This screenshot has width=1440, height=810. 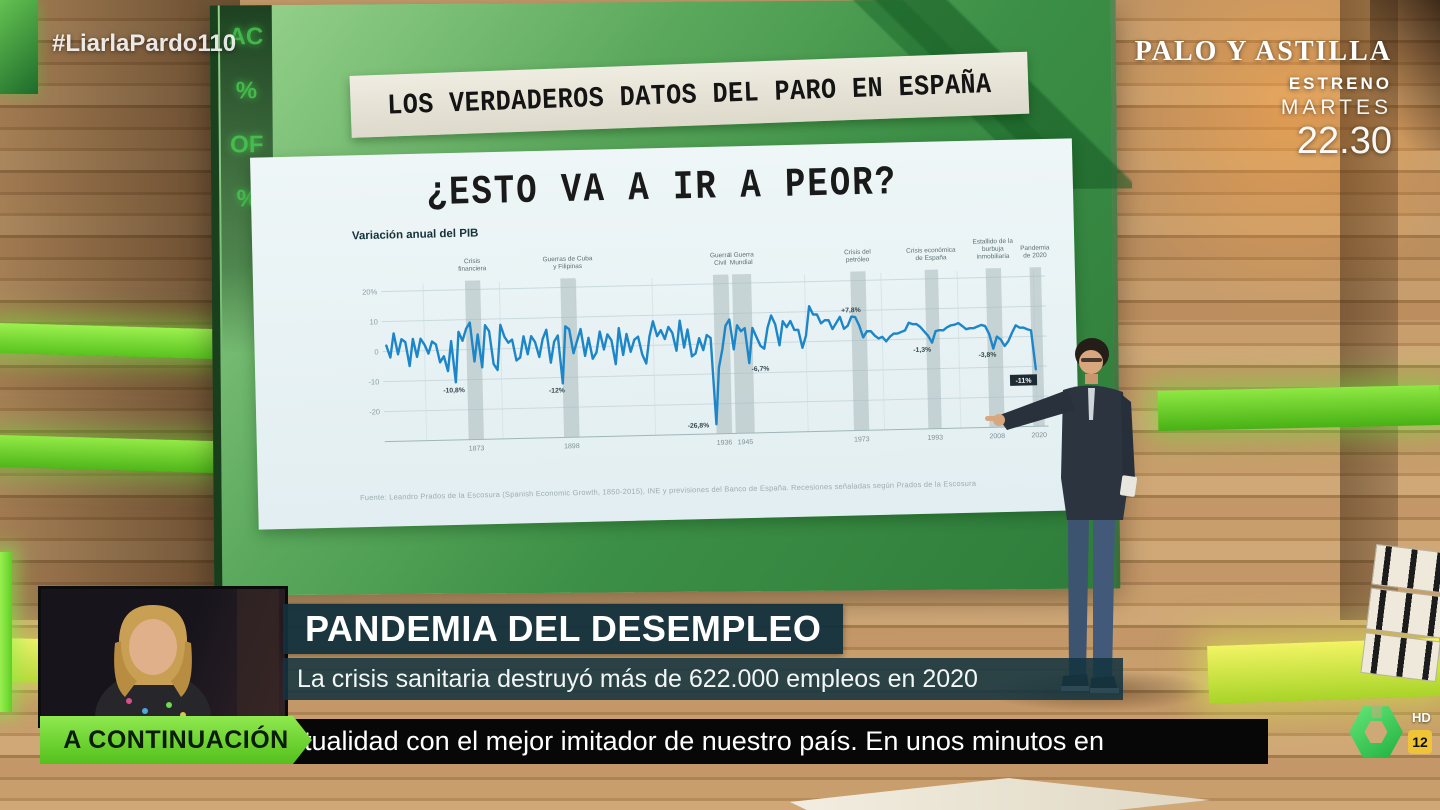 I want to click on lasexta-logo-notch, so click(x=1377, y=711).